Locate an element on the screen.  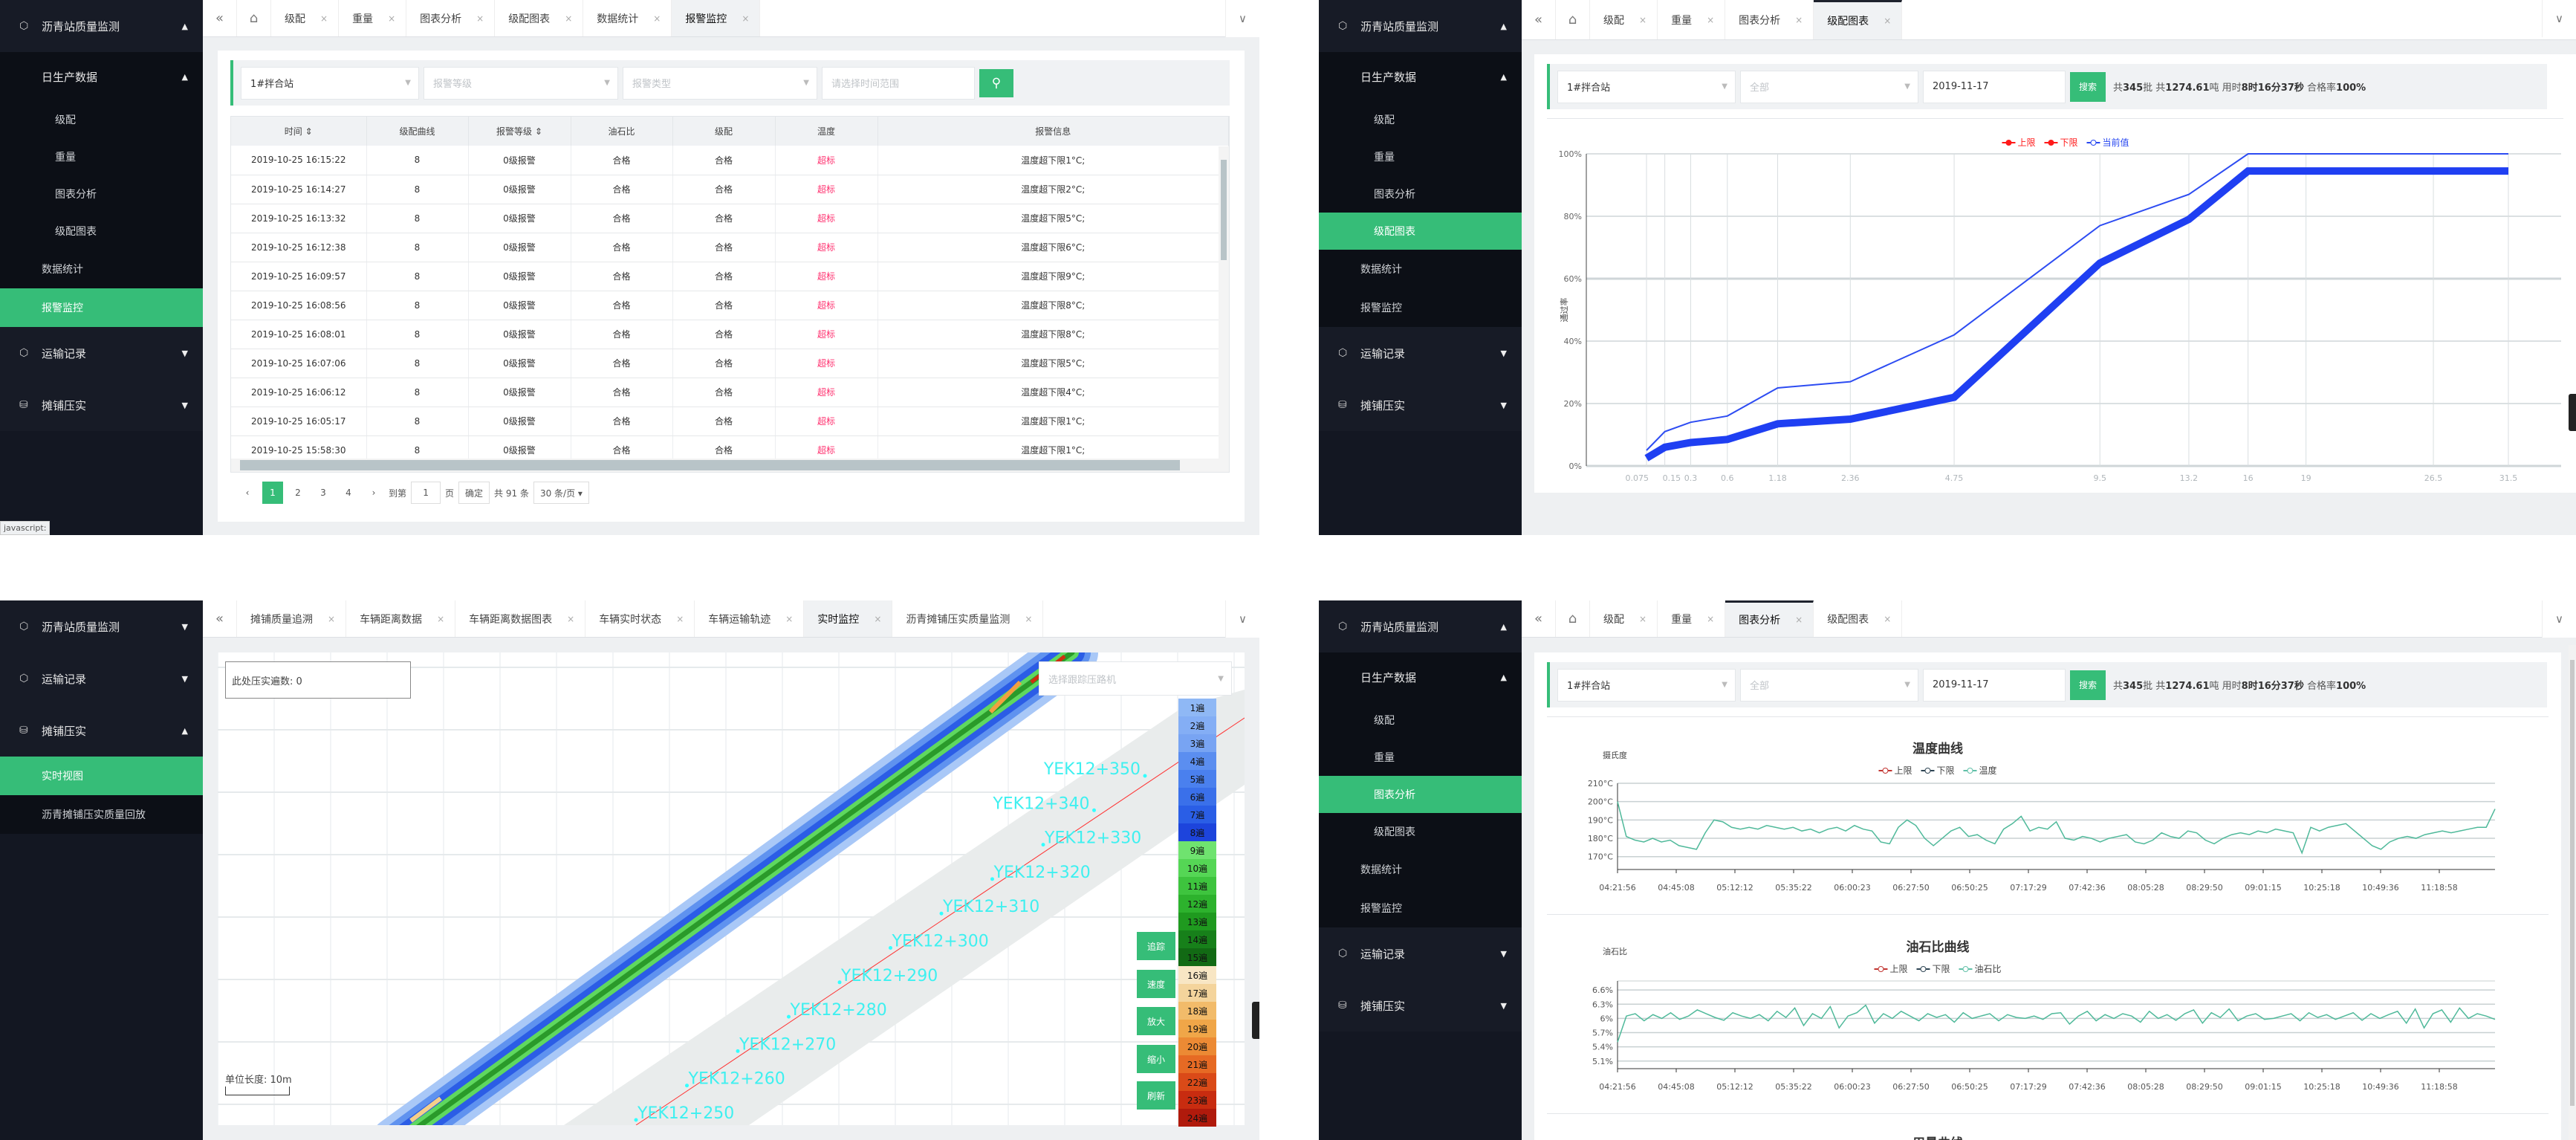
tab: 车辆距离数据图表 × is located at coordinates (520, 618).